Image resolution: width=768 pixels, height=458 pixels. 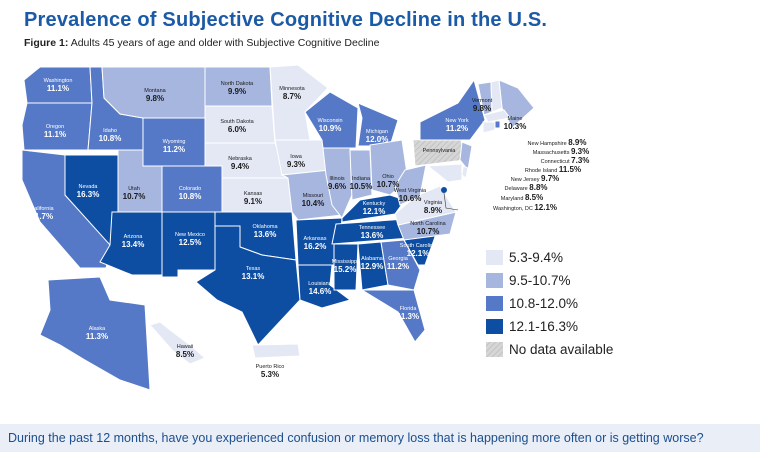 What do you see at coordinates (133, 244) in the screenshot?
I see `state-value-arizona: 13.4%` at bounding box center [133, 244].